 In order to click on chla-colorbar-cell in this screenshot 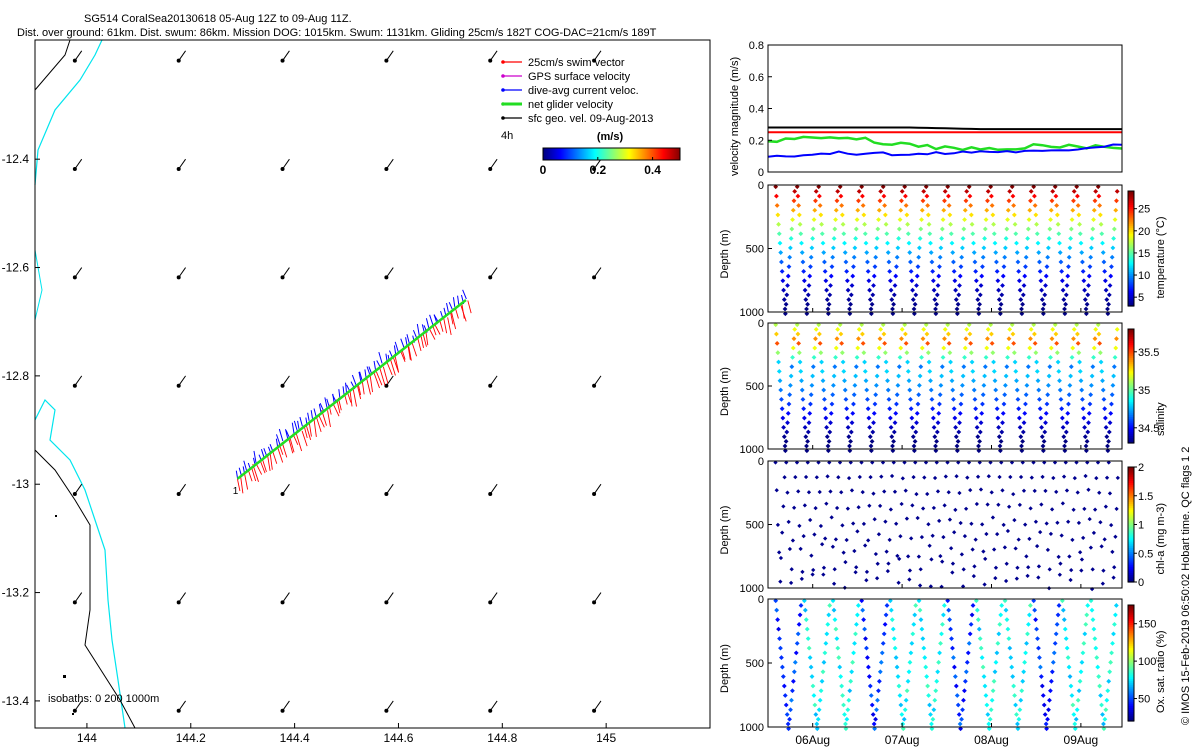, I will do `click(1131, 564)`.